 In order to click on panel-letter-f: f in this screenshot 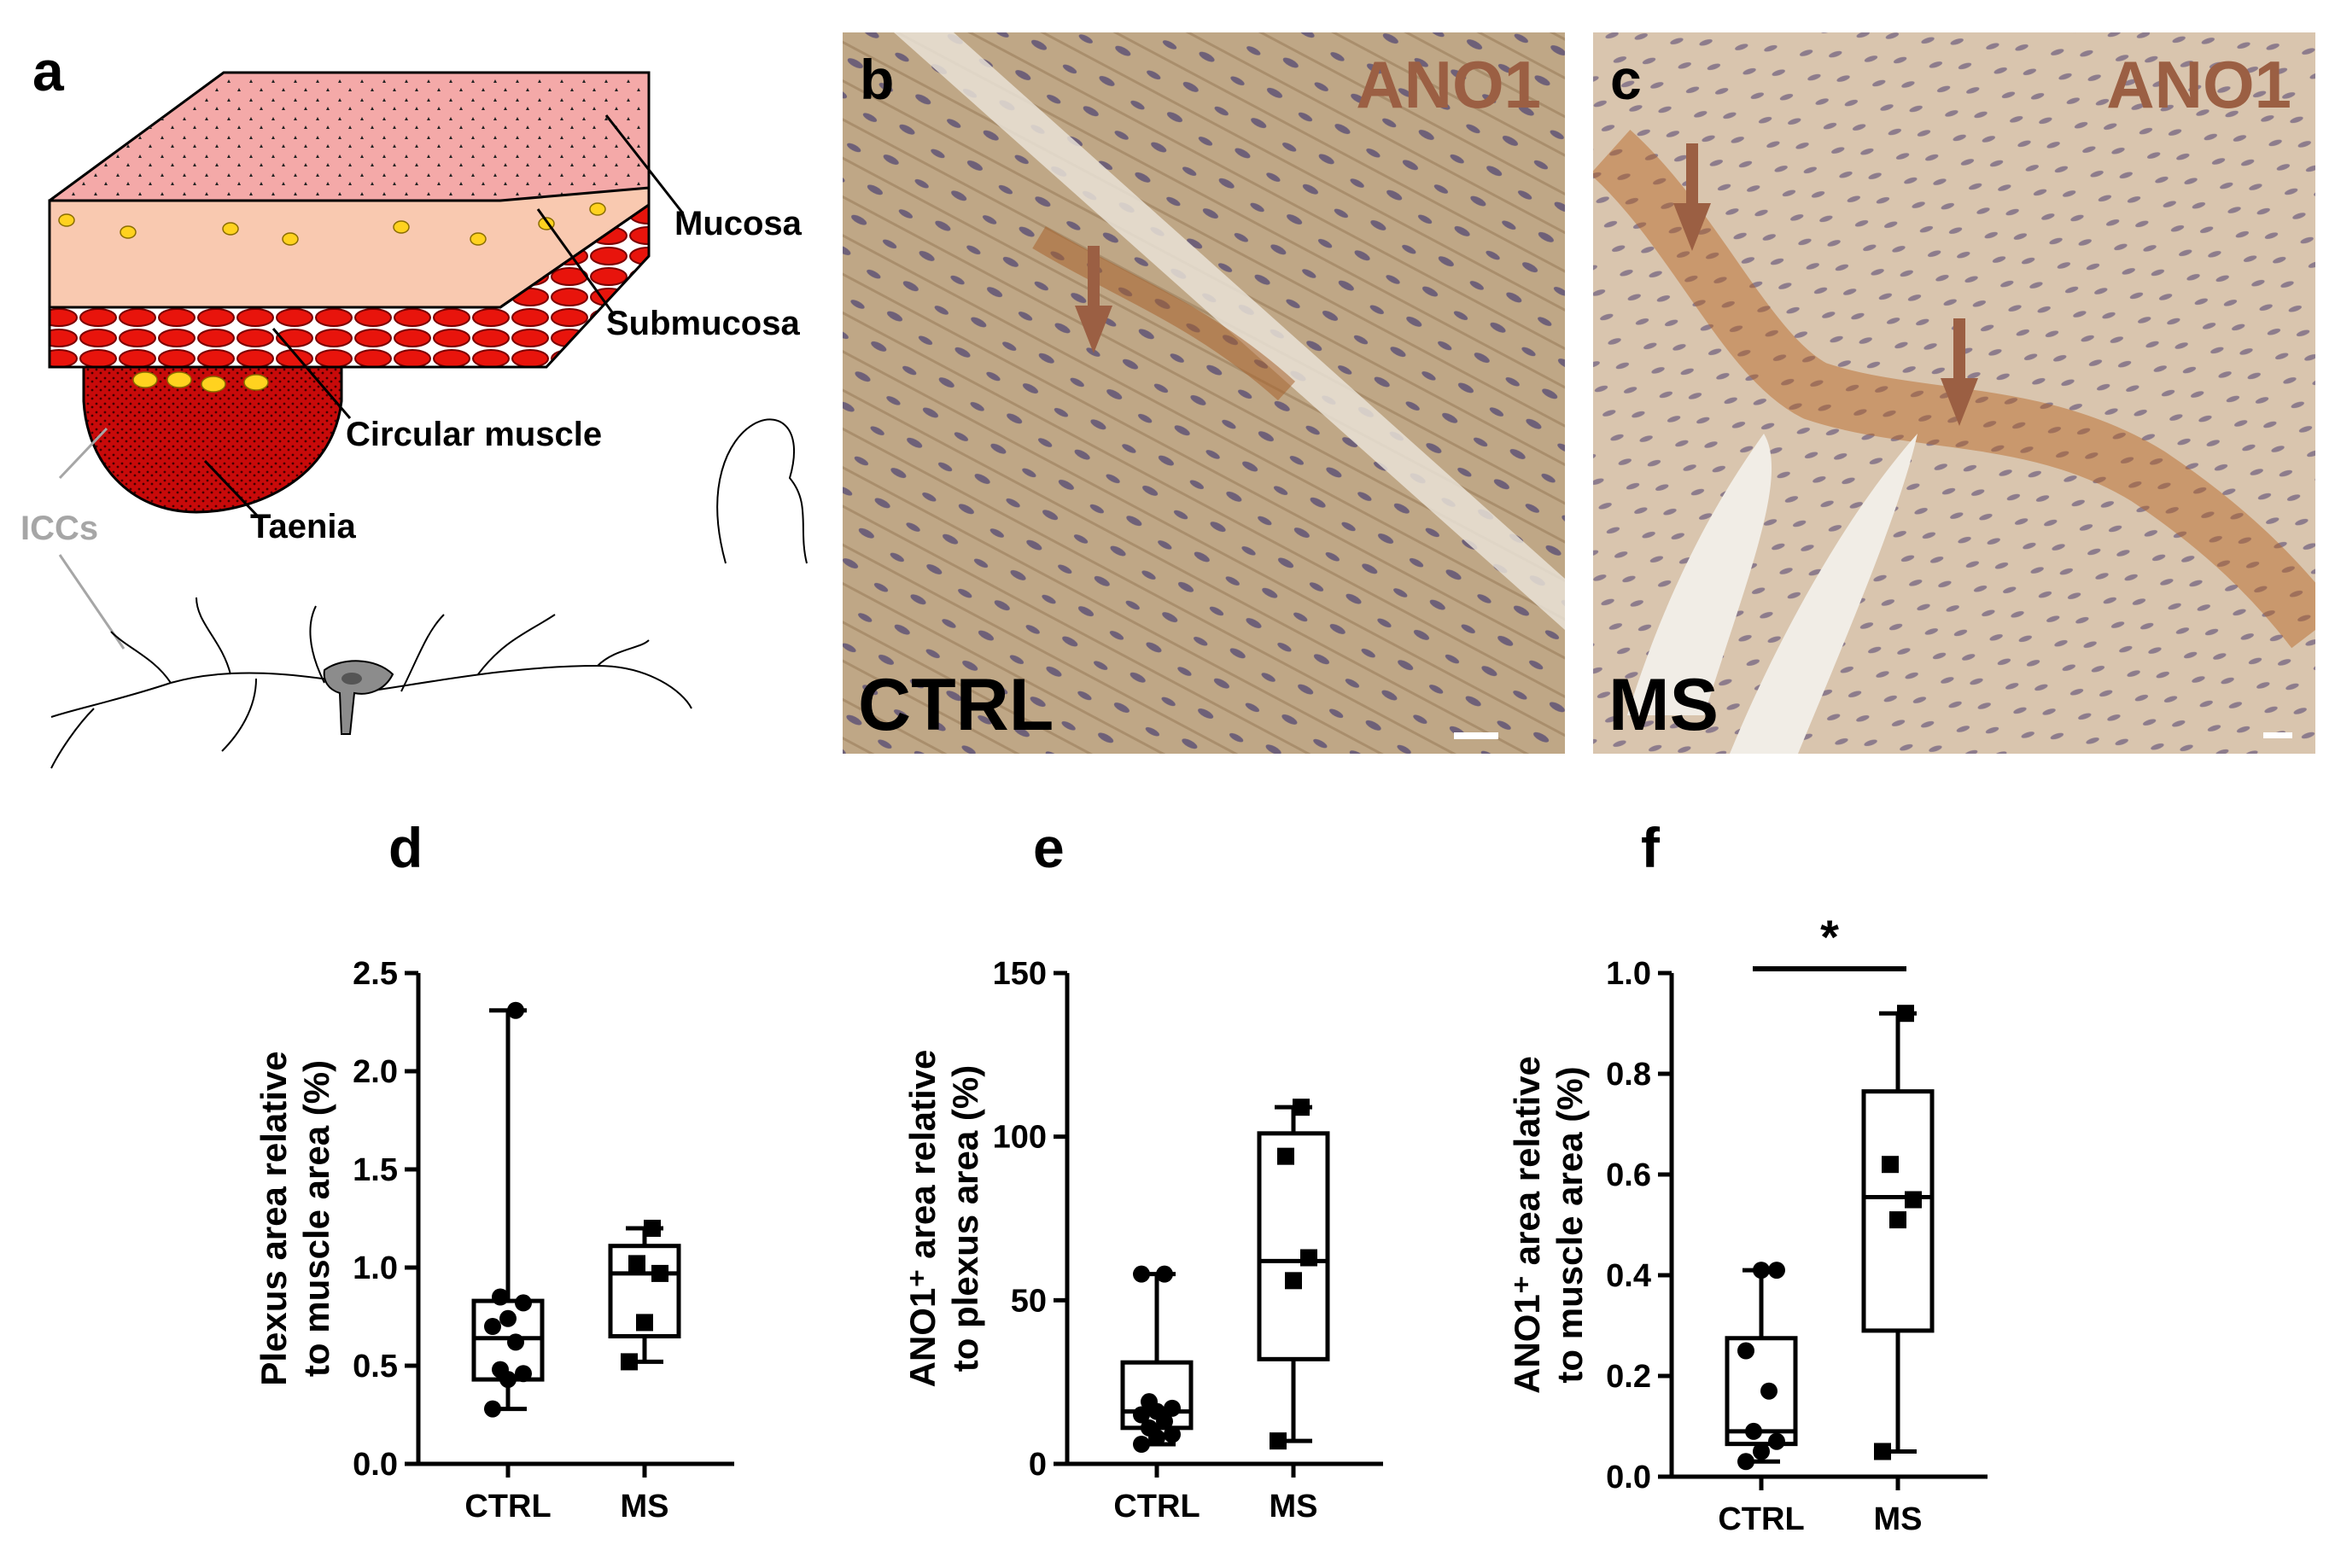, I will do `click(1650, 847)`.